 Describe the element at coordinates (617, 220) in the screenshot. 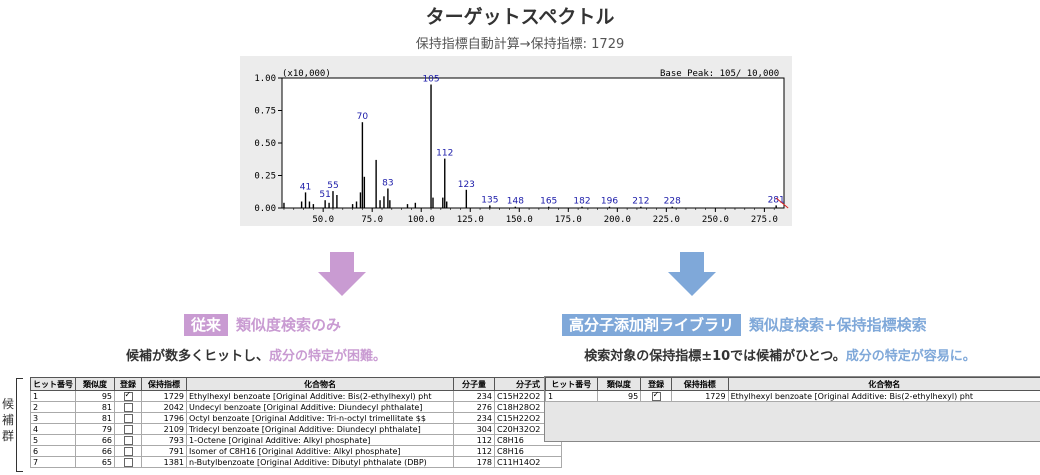

I see `x-tick-label: 200.0` at that location.